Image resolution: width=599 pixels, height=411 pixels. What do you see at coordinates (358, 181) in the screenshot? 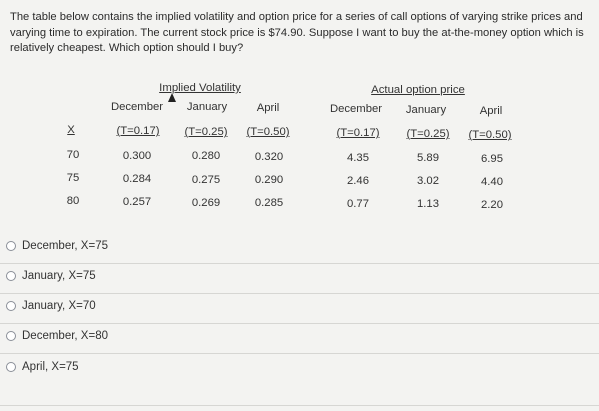
I see `table-cell: 2.46` at bounding box center [358, 181].